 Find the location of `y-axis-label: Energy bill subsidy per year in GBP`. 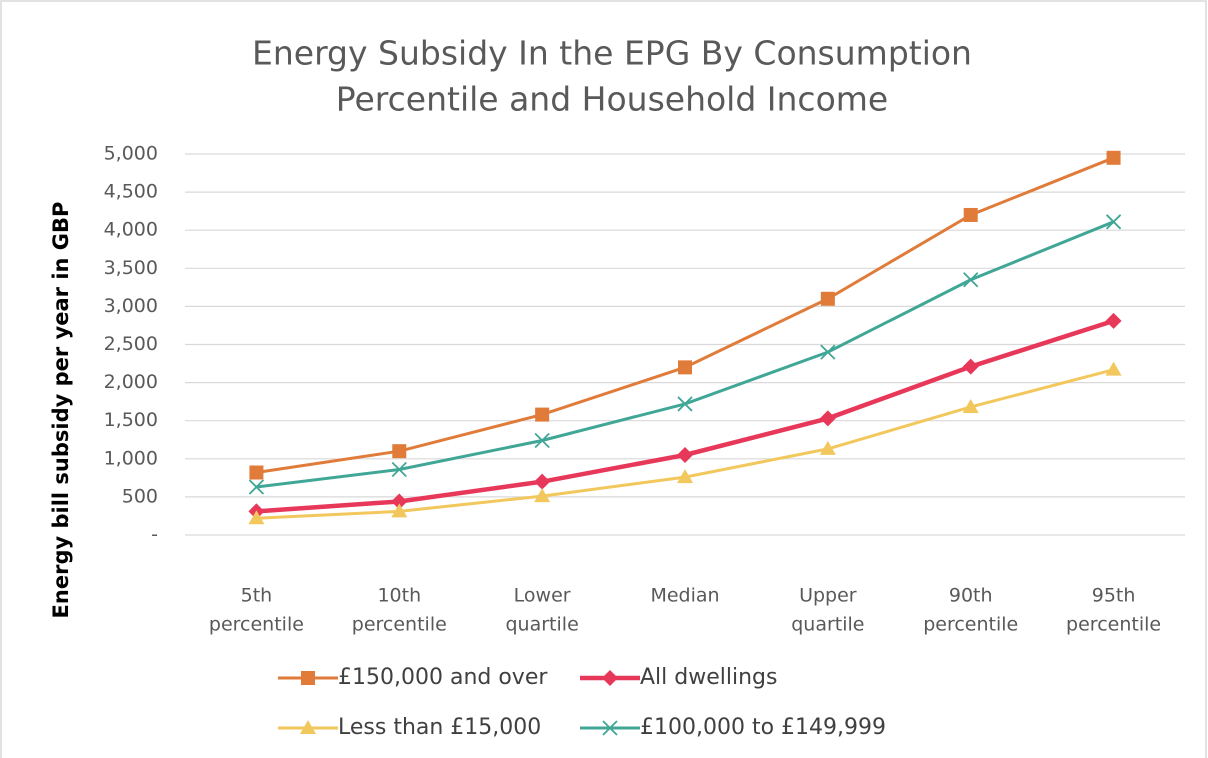

y-axis-label: Energy bill subsidy per year in GBP is located at coordinates (61, 410).